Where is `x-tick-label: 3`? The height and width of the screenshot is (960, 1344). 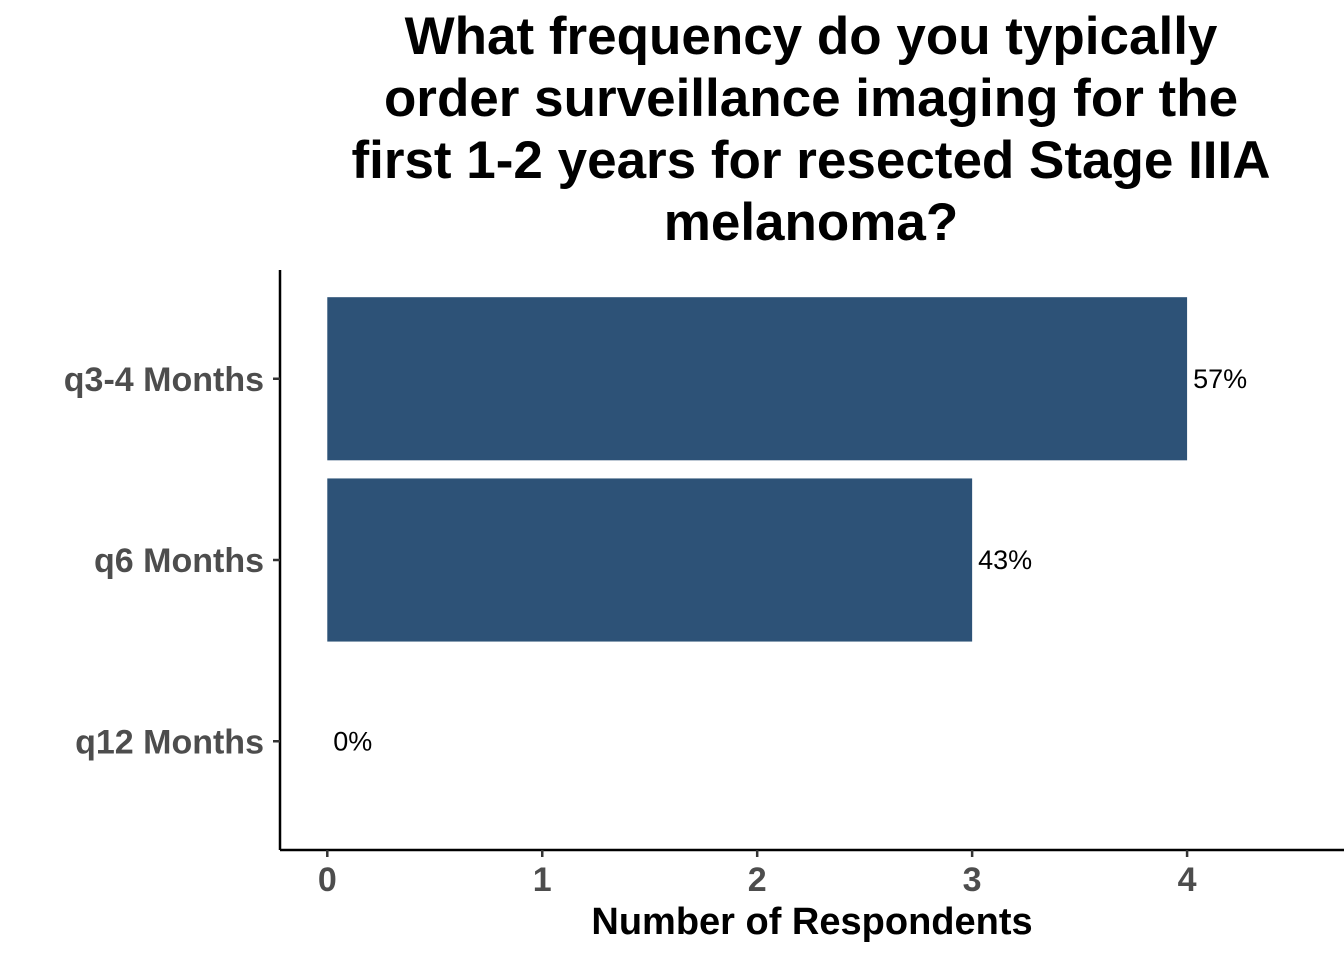
x-tick-label: 3 is located at coordinates (972, 880).